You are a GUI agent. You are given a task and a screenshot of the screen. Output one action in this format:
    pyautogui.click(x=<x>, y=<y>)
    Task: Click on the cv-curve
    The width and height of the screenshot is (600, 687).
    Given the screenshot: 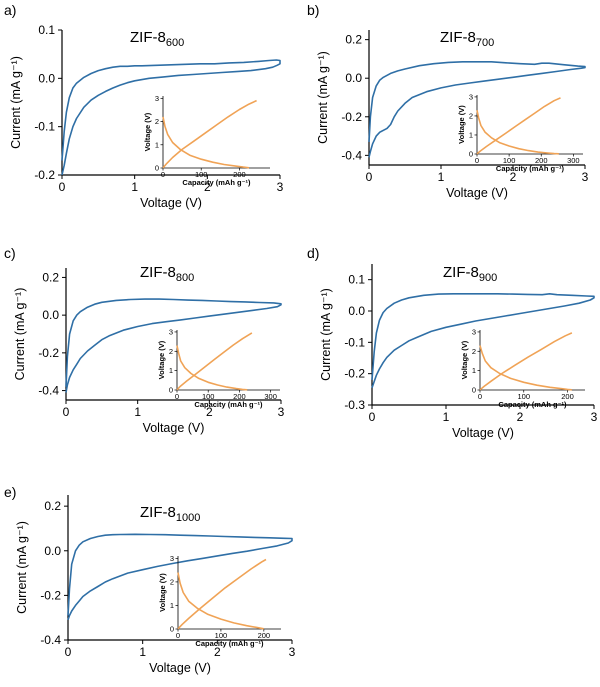 What is the action you would take?
    pyautogui.click(x=477, y=109)
    